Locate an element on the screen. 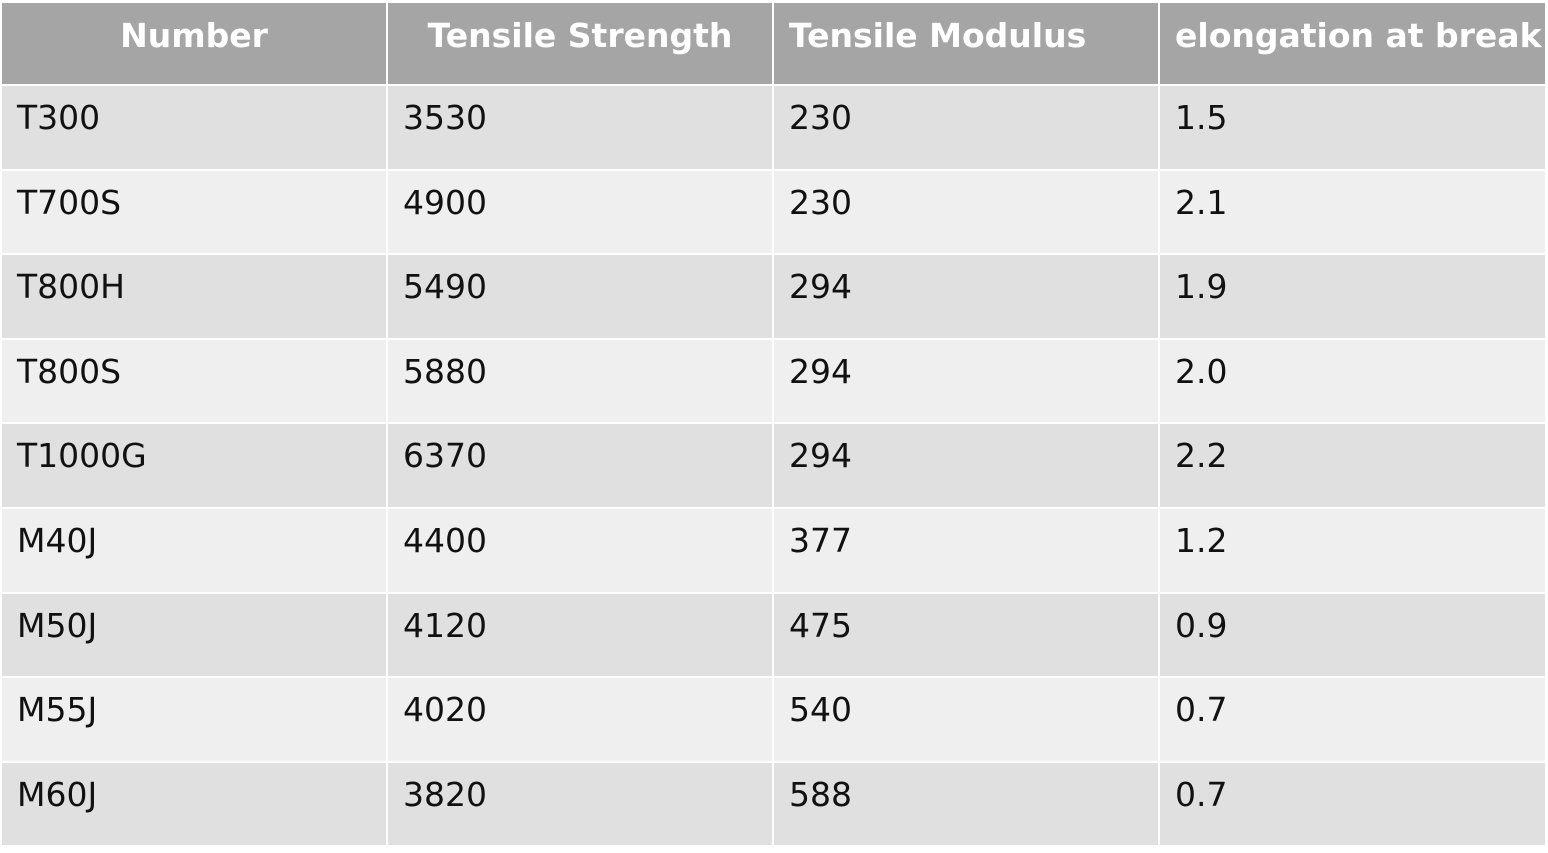  table-cell: 4400 is located at coordinates (580, 550).